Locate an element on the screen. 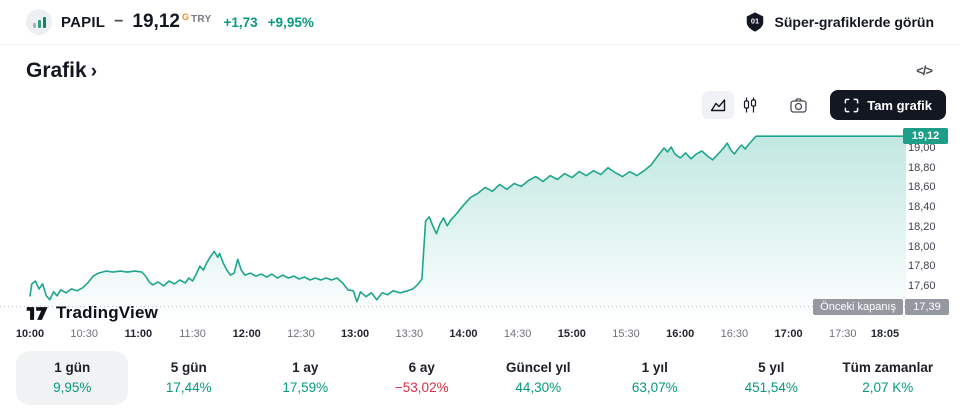 The image size is (960, 416). page-title: Grafik is located at coordinates (56, 70).